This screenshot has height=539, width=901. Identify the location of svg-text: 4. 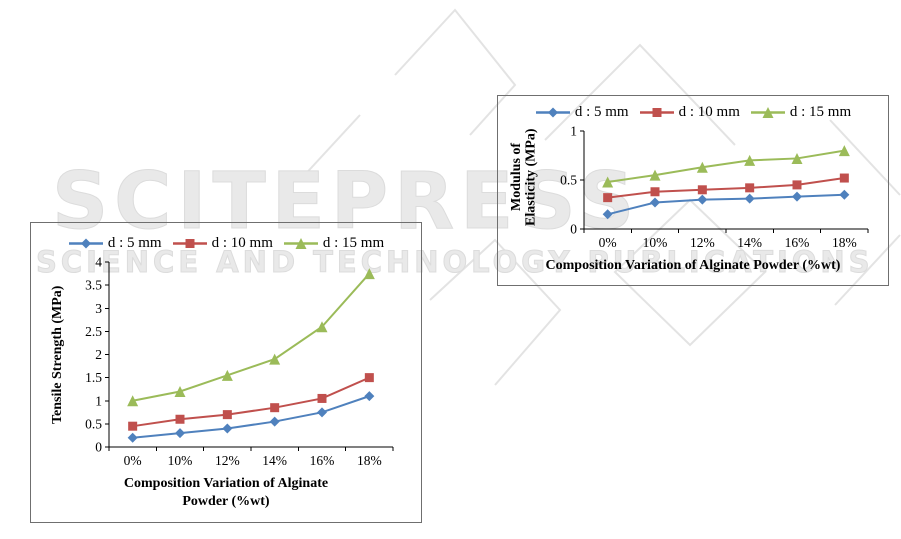
(99, 262).